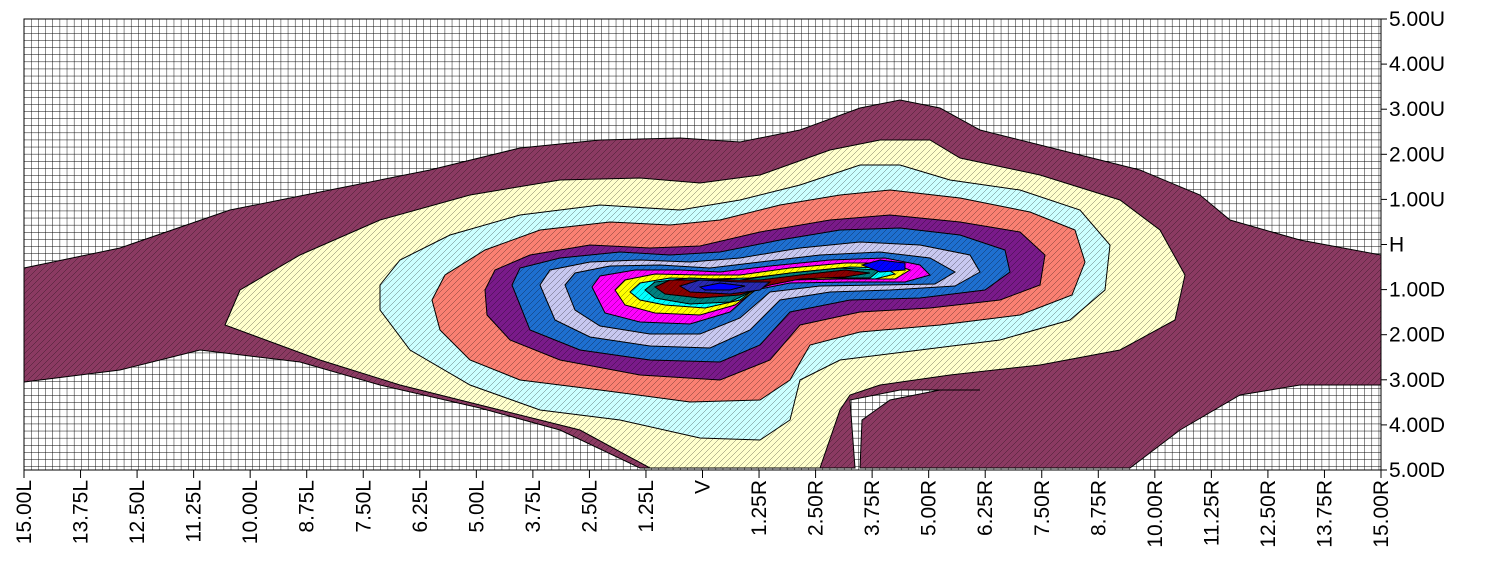 This screenshot has height=582, width=1489. I want to click on y-tick-label: 3.00D, so click(1417, 380).